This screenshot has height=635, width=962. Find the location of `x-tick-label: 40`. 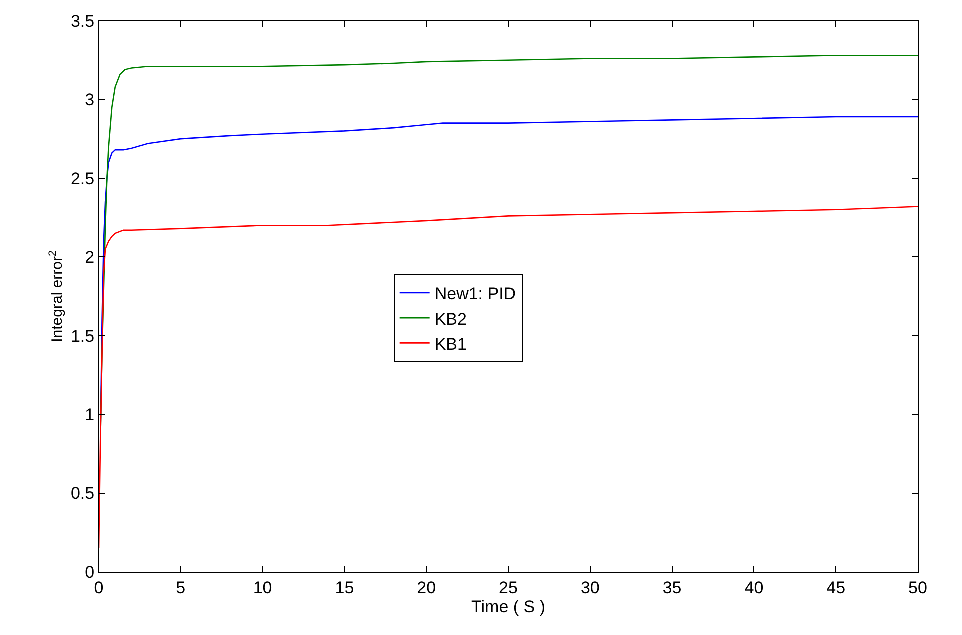

x-tick-label: 40 is located at coordinates (754, 588).